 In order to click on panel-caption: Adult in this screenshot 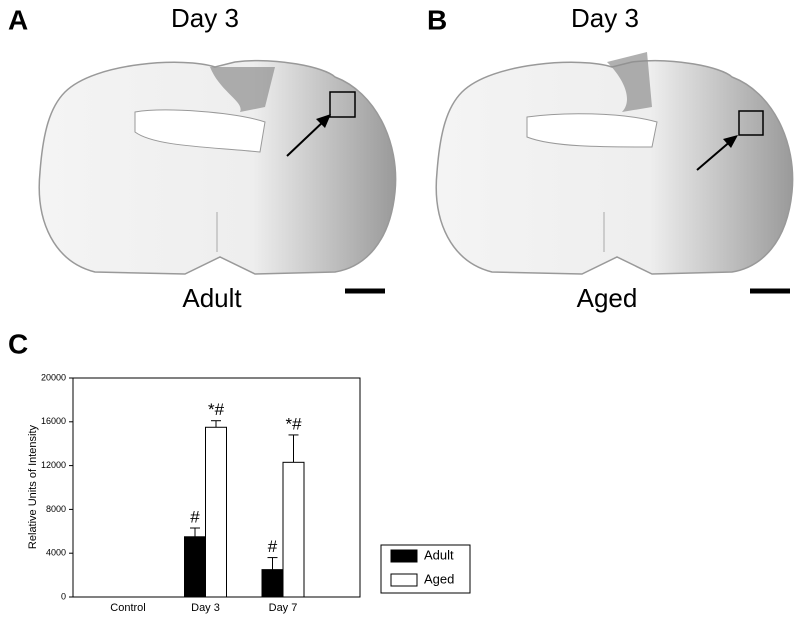, I will do `click(212, 298)`.